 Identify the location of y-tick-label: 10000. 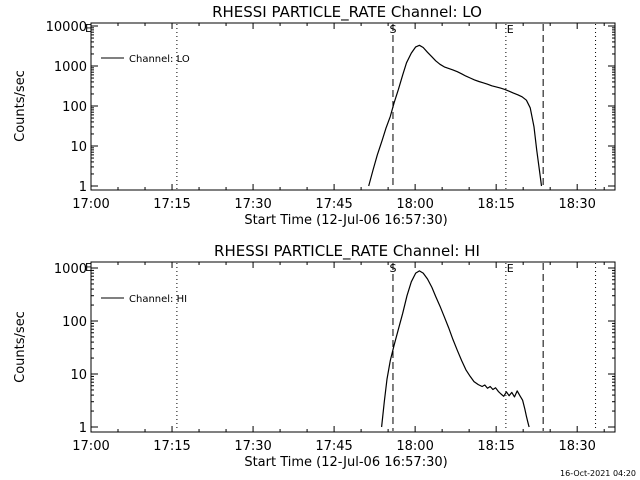
(66, 27).